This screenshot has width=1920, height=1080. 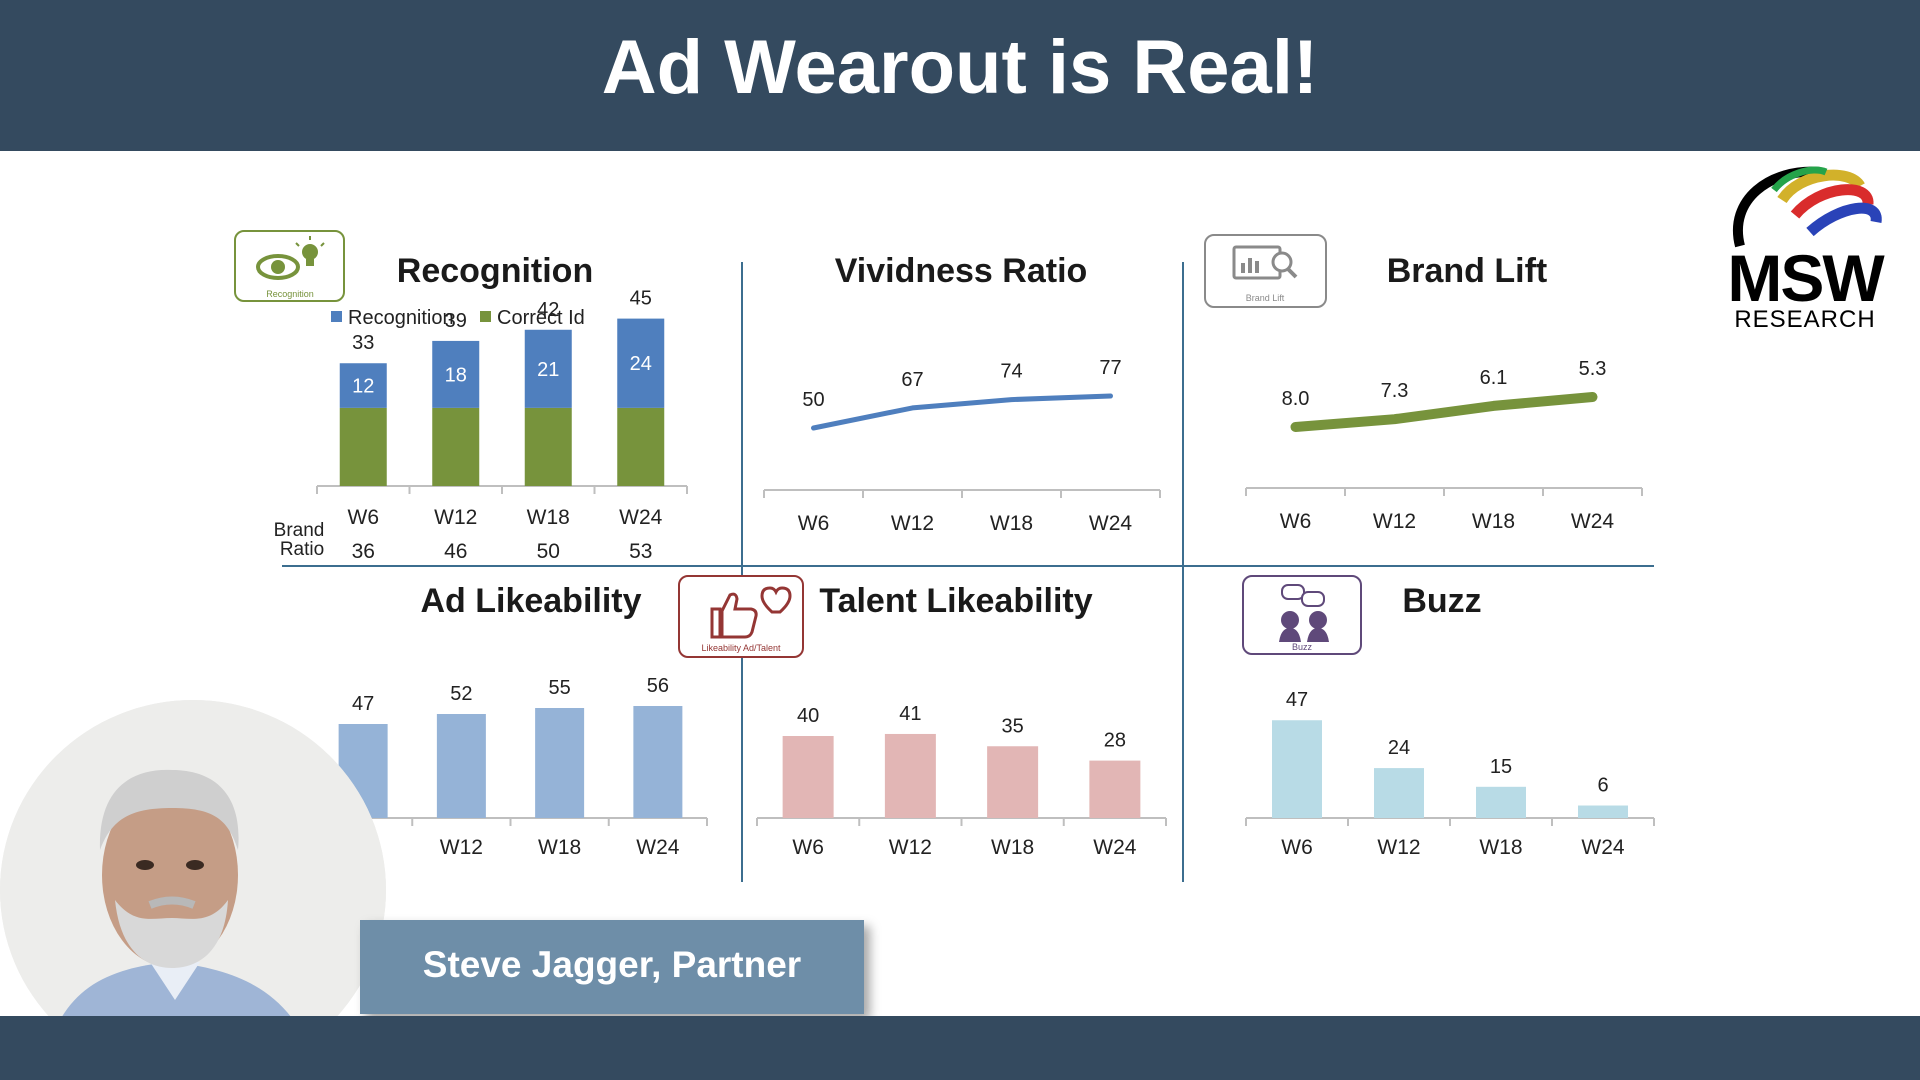 What do you see at coordinates (1501, 767) in the screenshot?
I see `buzz-value-label: 15` at bounding box center [1501, 767].